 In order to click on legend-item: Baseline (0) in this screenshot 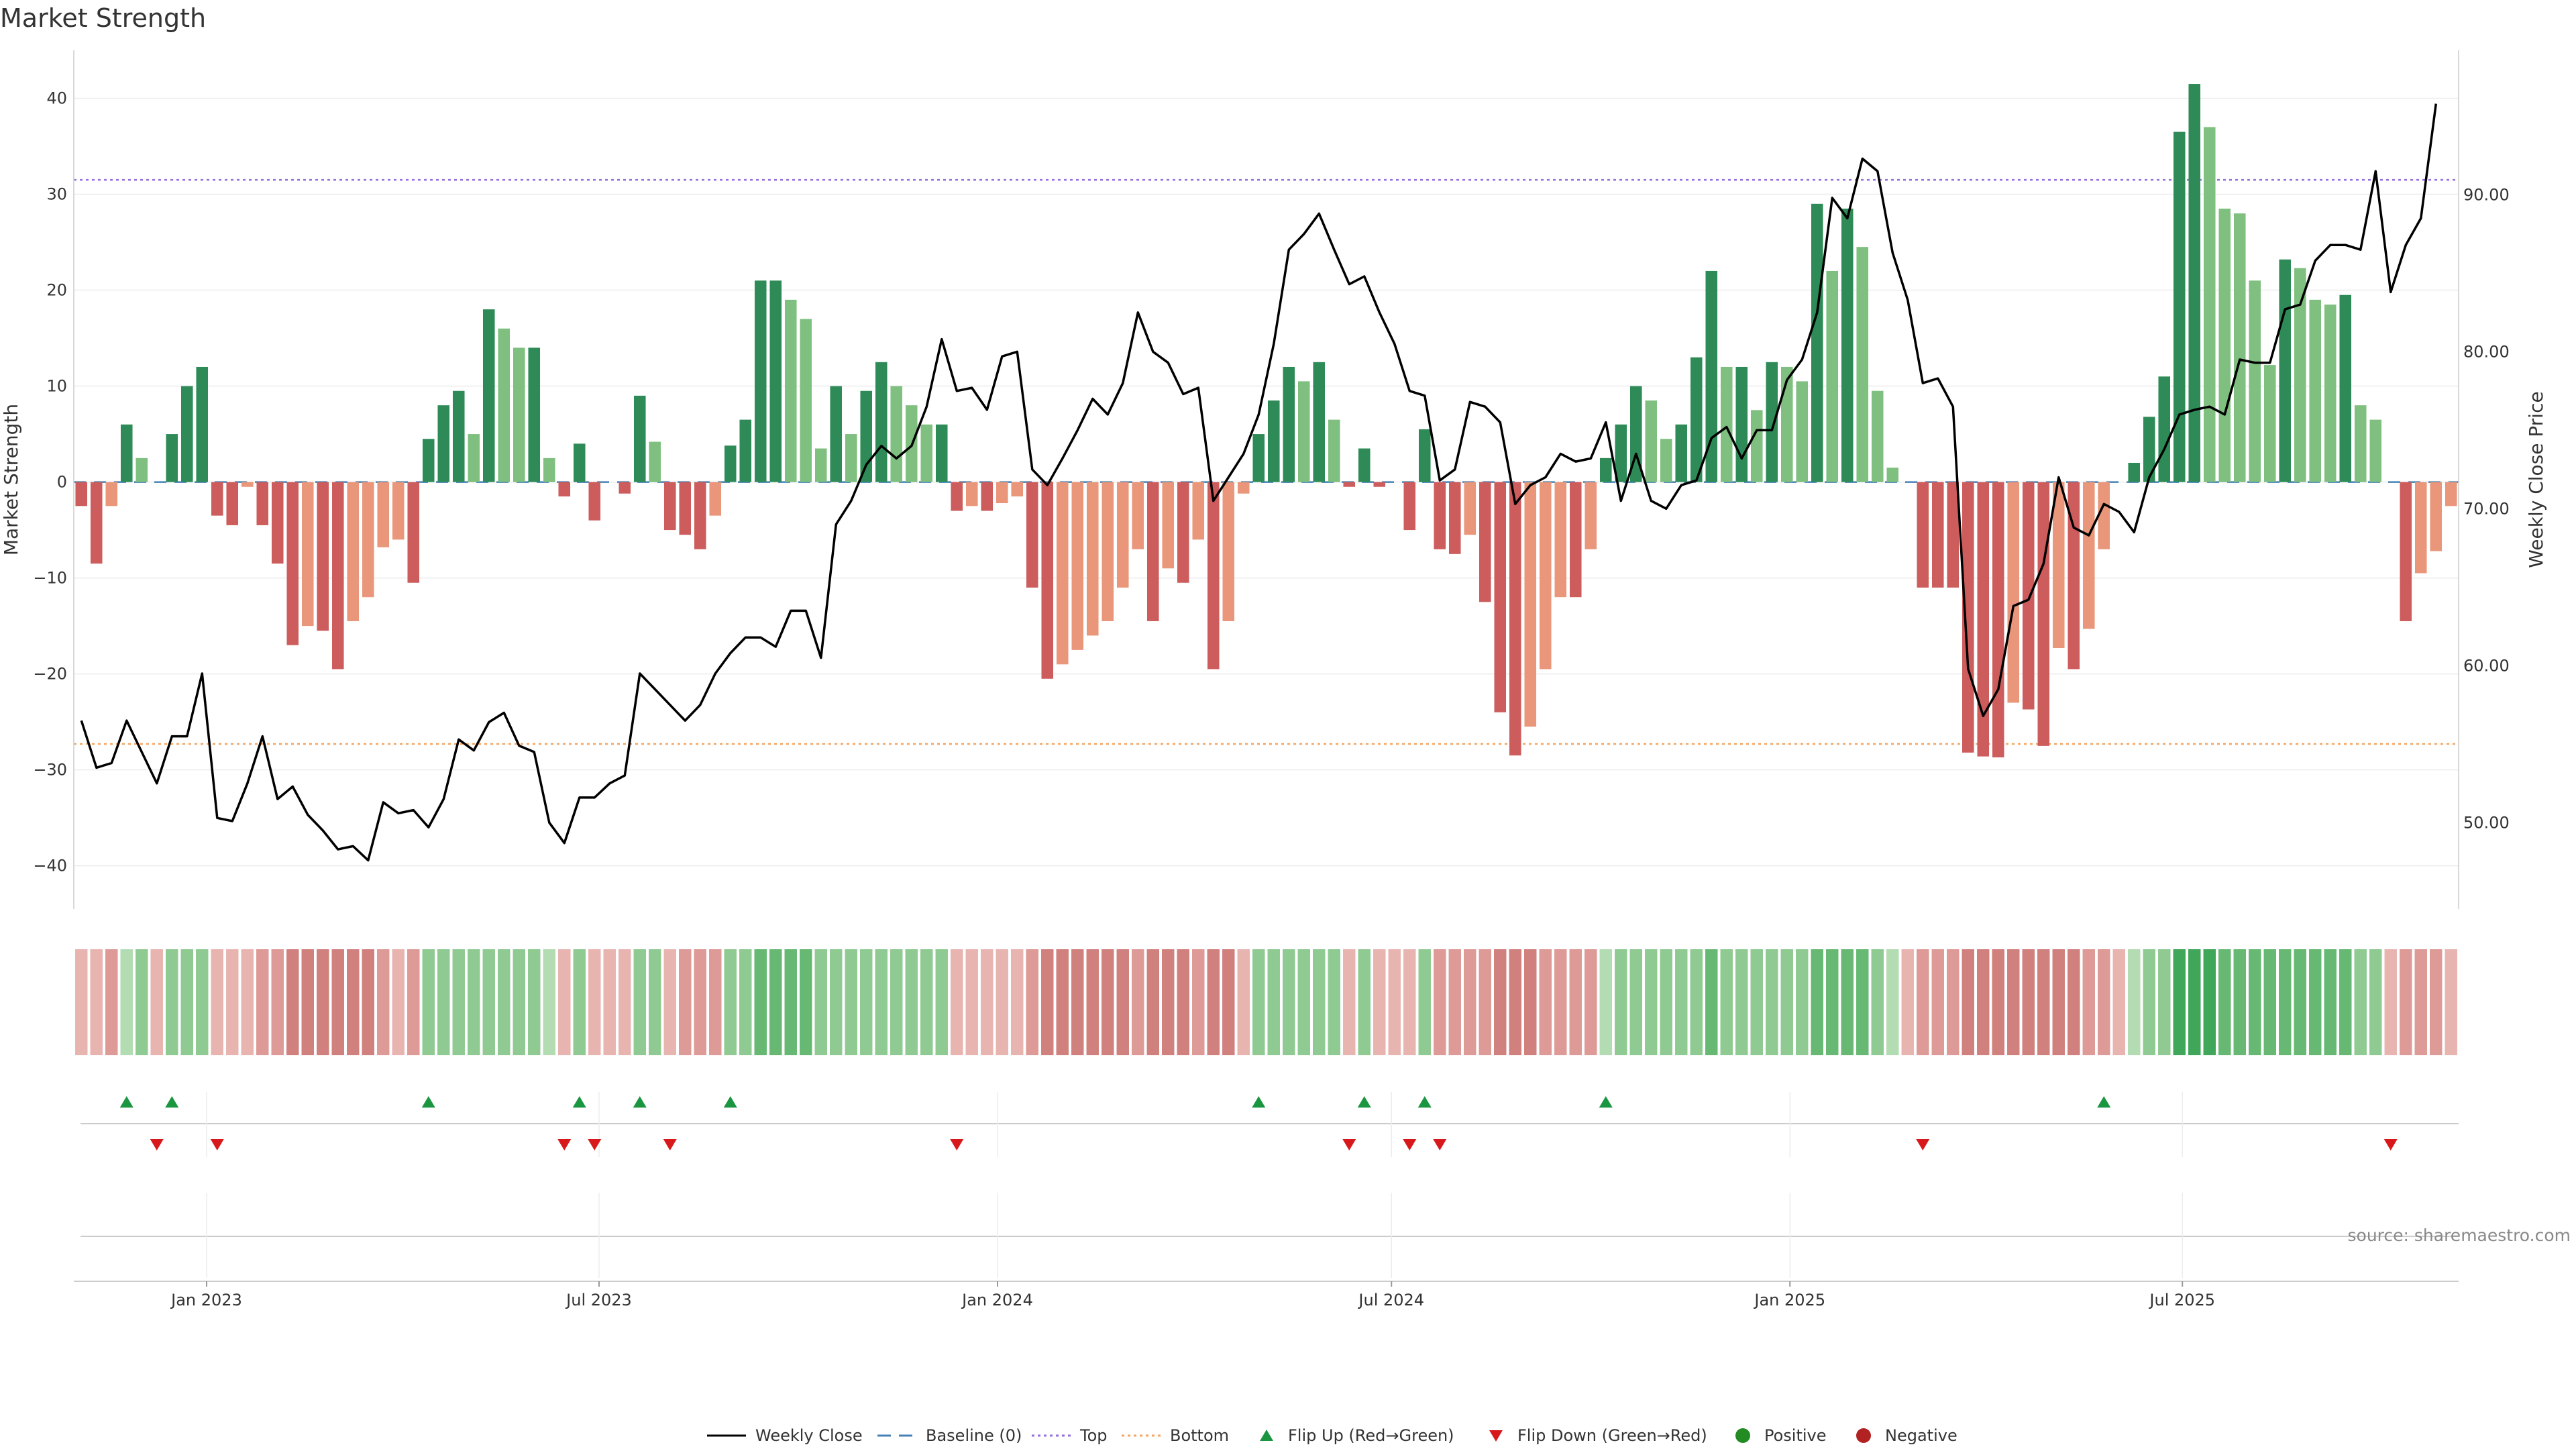, I will do `click(949, 1435)`.